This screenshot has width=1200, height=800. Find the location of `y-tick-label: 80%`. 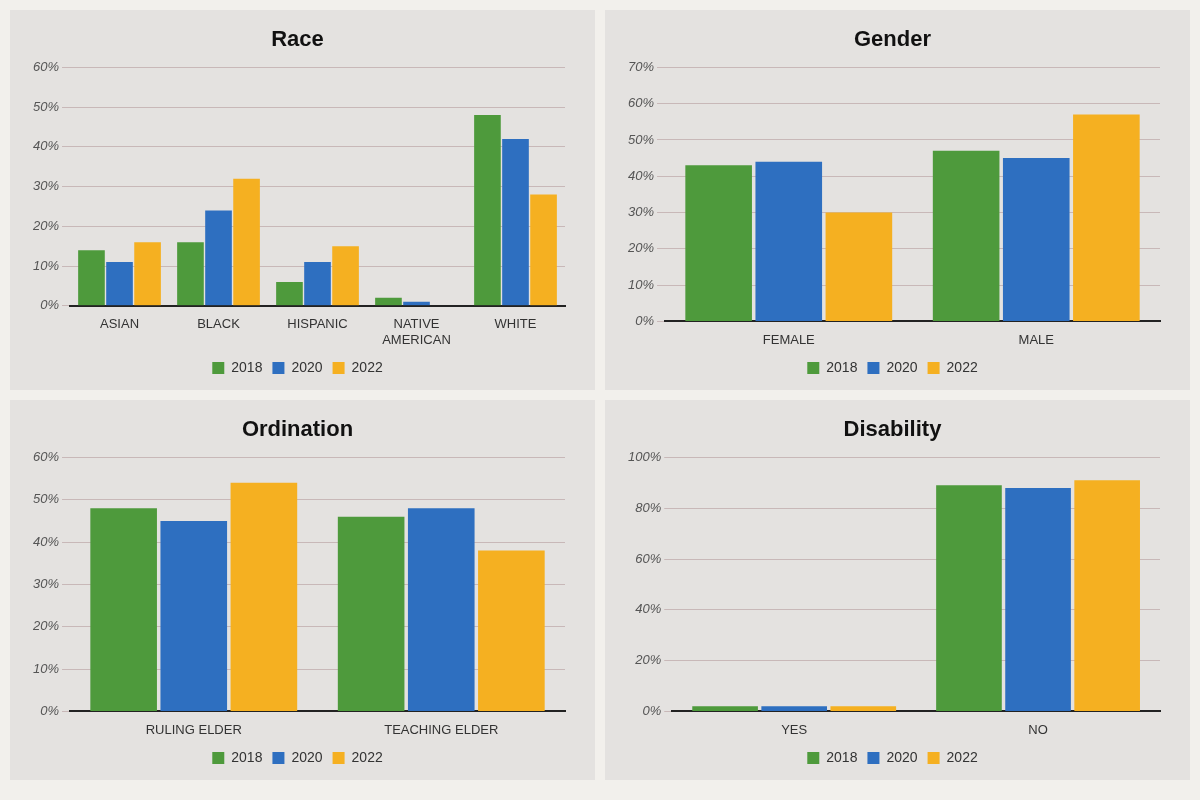

y-tick-label: 80% is located at coordinates (648, 507).